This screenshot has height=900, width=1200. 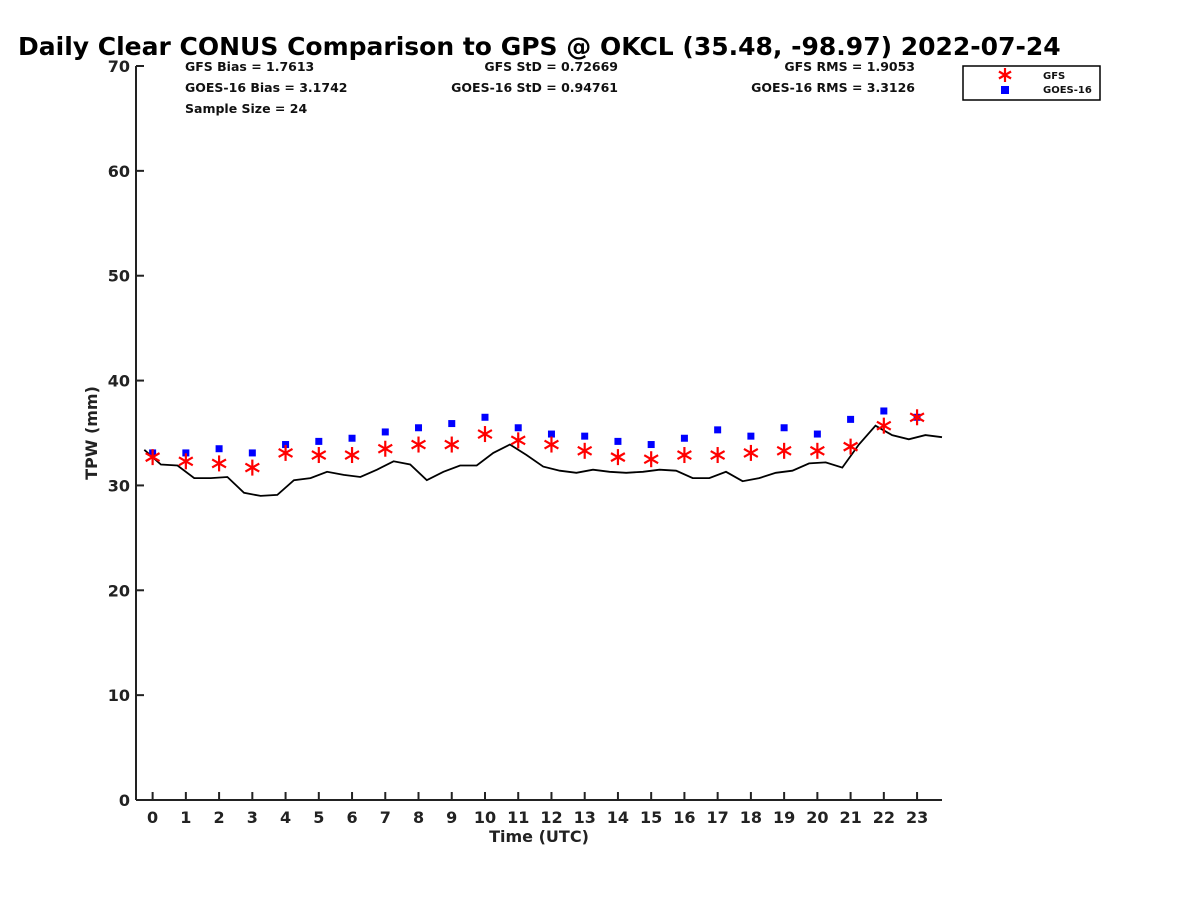 What do you see at coordinates (684, 817) in the screenshot?
I see `x-tick-label: 16` at bounding box center [684, 817].